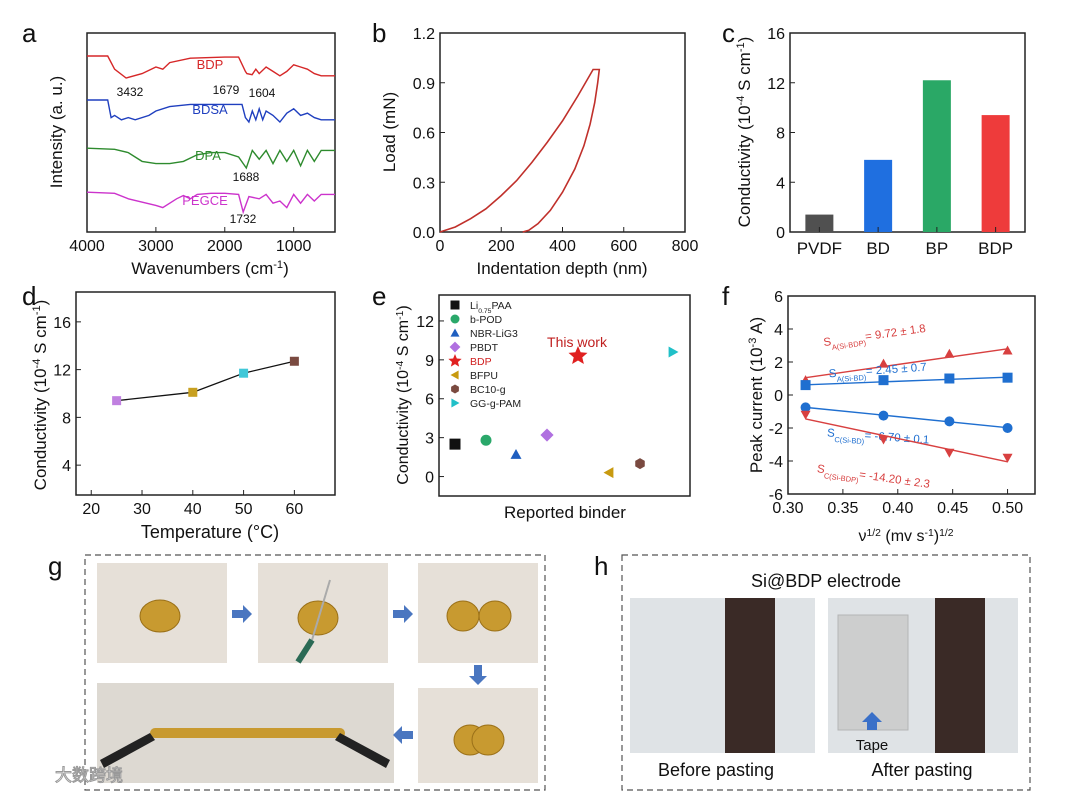  I want to click on supscript: -1, so click(37, 310).